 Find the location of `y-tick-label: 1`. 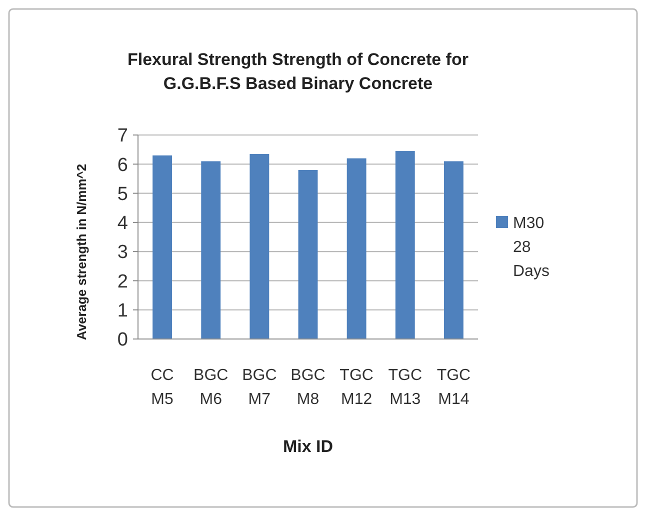

y-tick-label: 1 is located at coordinates (122, 311).